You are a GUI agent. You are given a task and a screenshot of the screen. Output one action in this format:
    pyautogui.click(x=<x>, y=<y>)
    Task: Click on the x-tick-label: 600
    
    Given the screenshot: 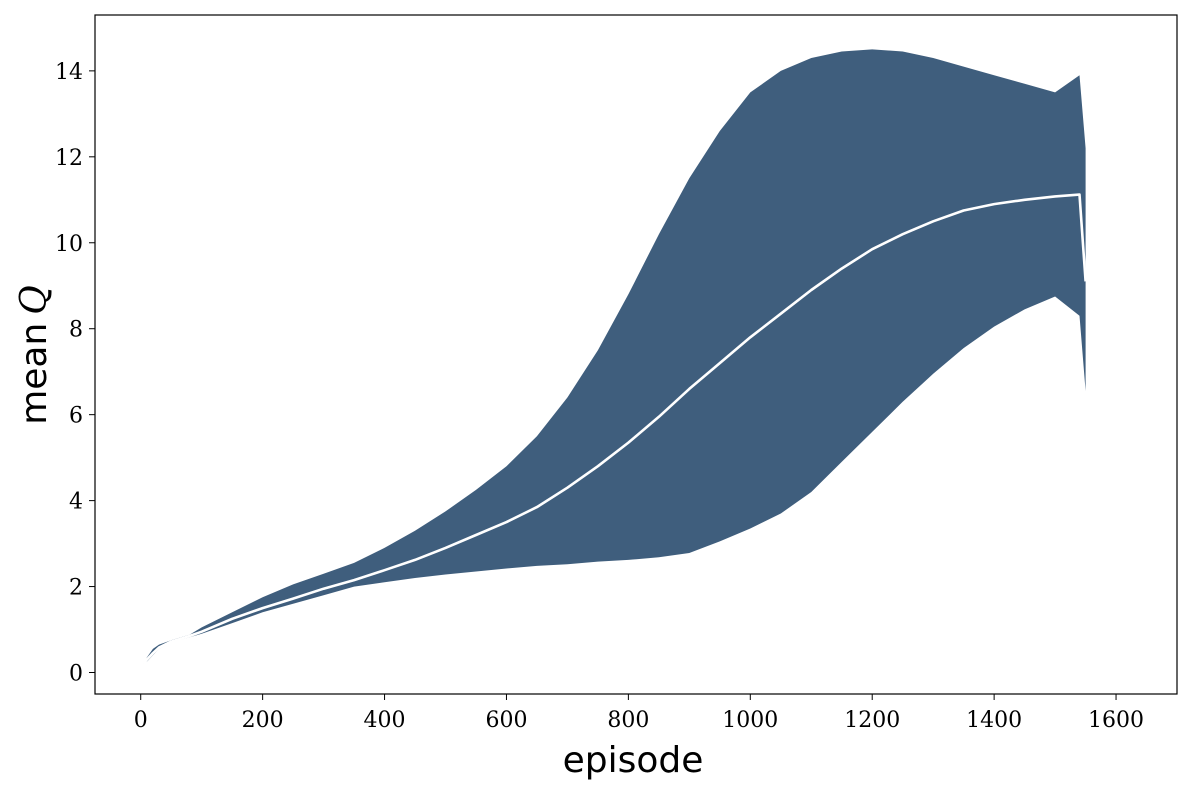 What is the action you would take?
    pyautogui.click(x=506, y=720)
    